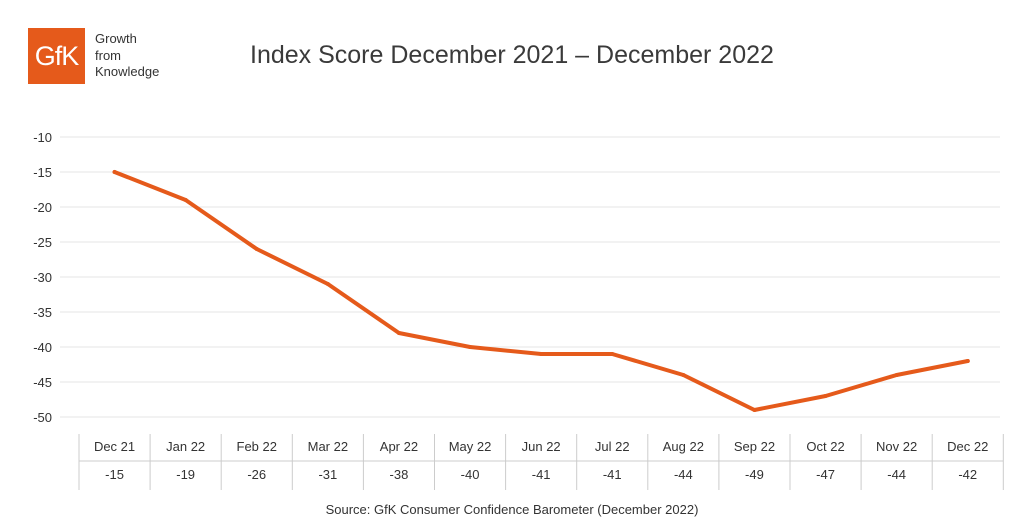 This screenshot has width=1024, height=531. Describe the element at coordinates (42, 137) in the screenshot. I see `y-tick-label: -10` at that location.